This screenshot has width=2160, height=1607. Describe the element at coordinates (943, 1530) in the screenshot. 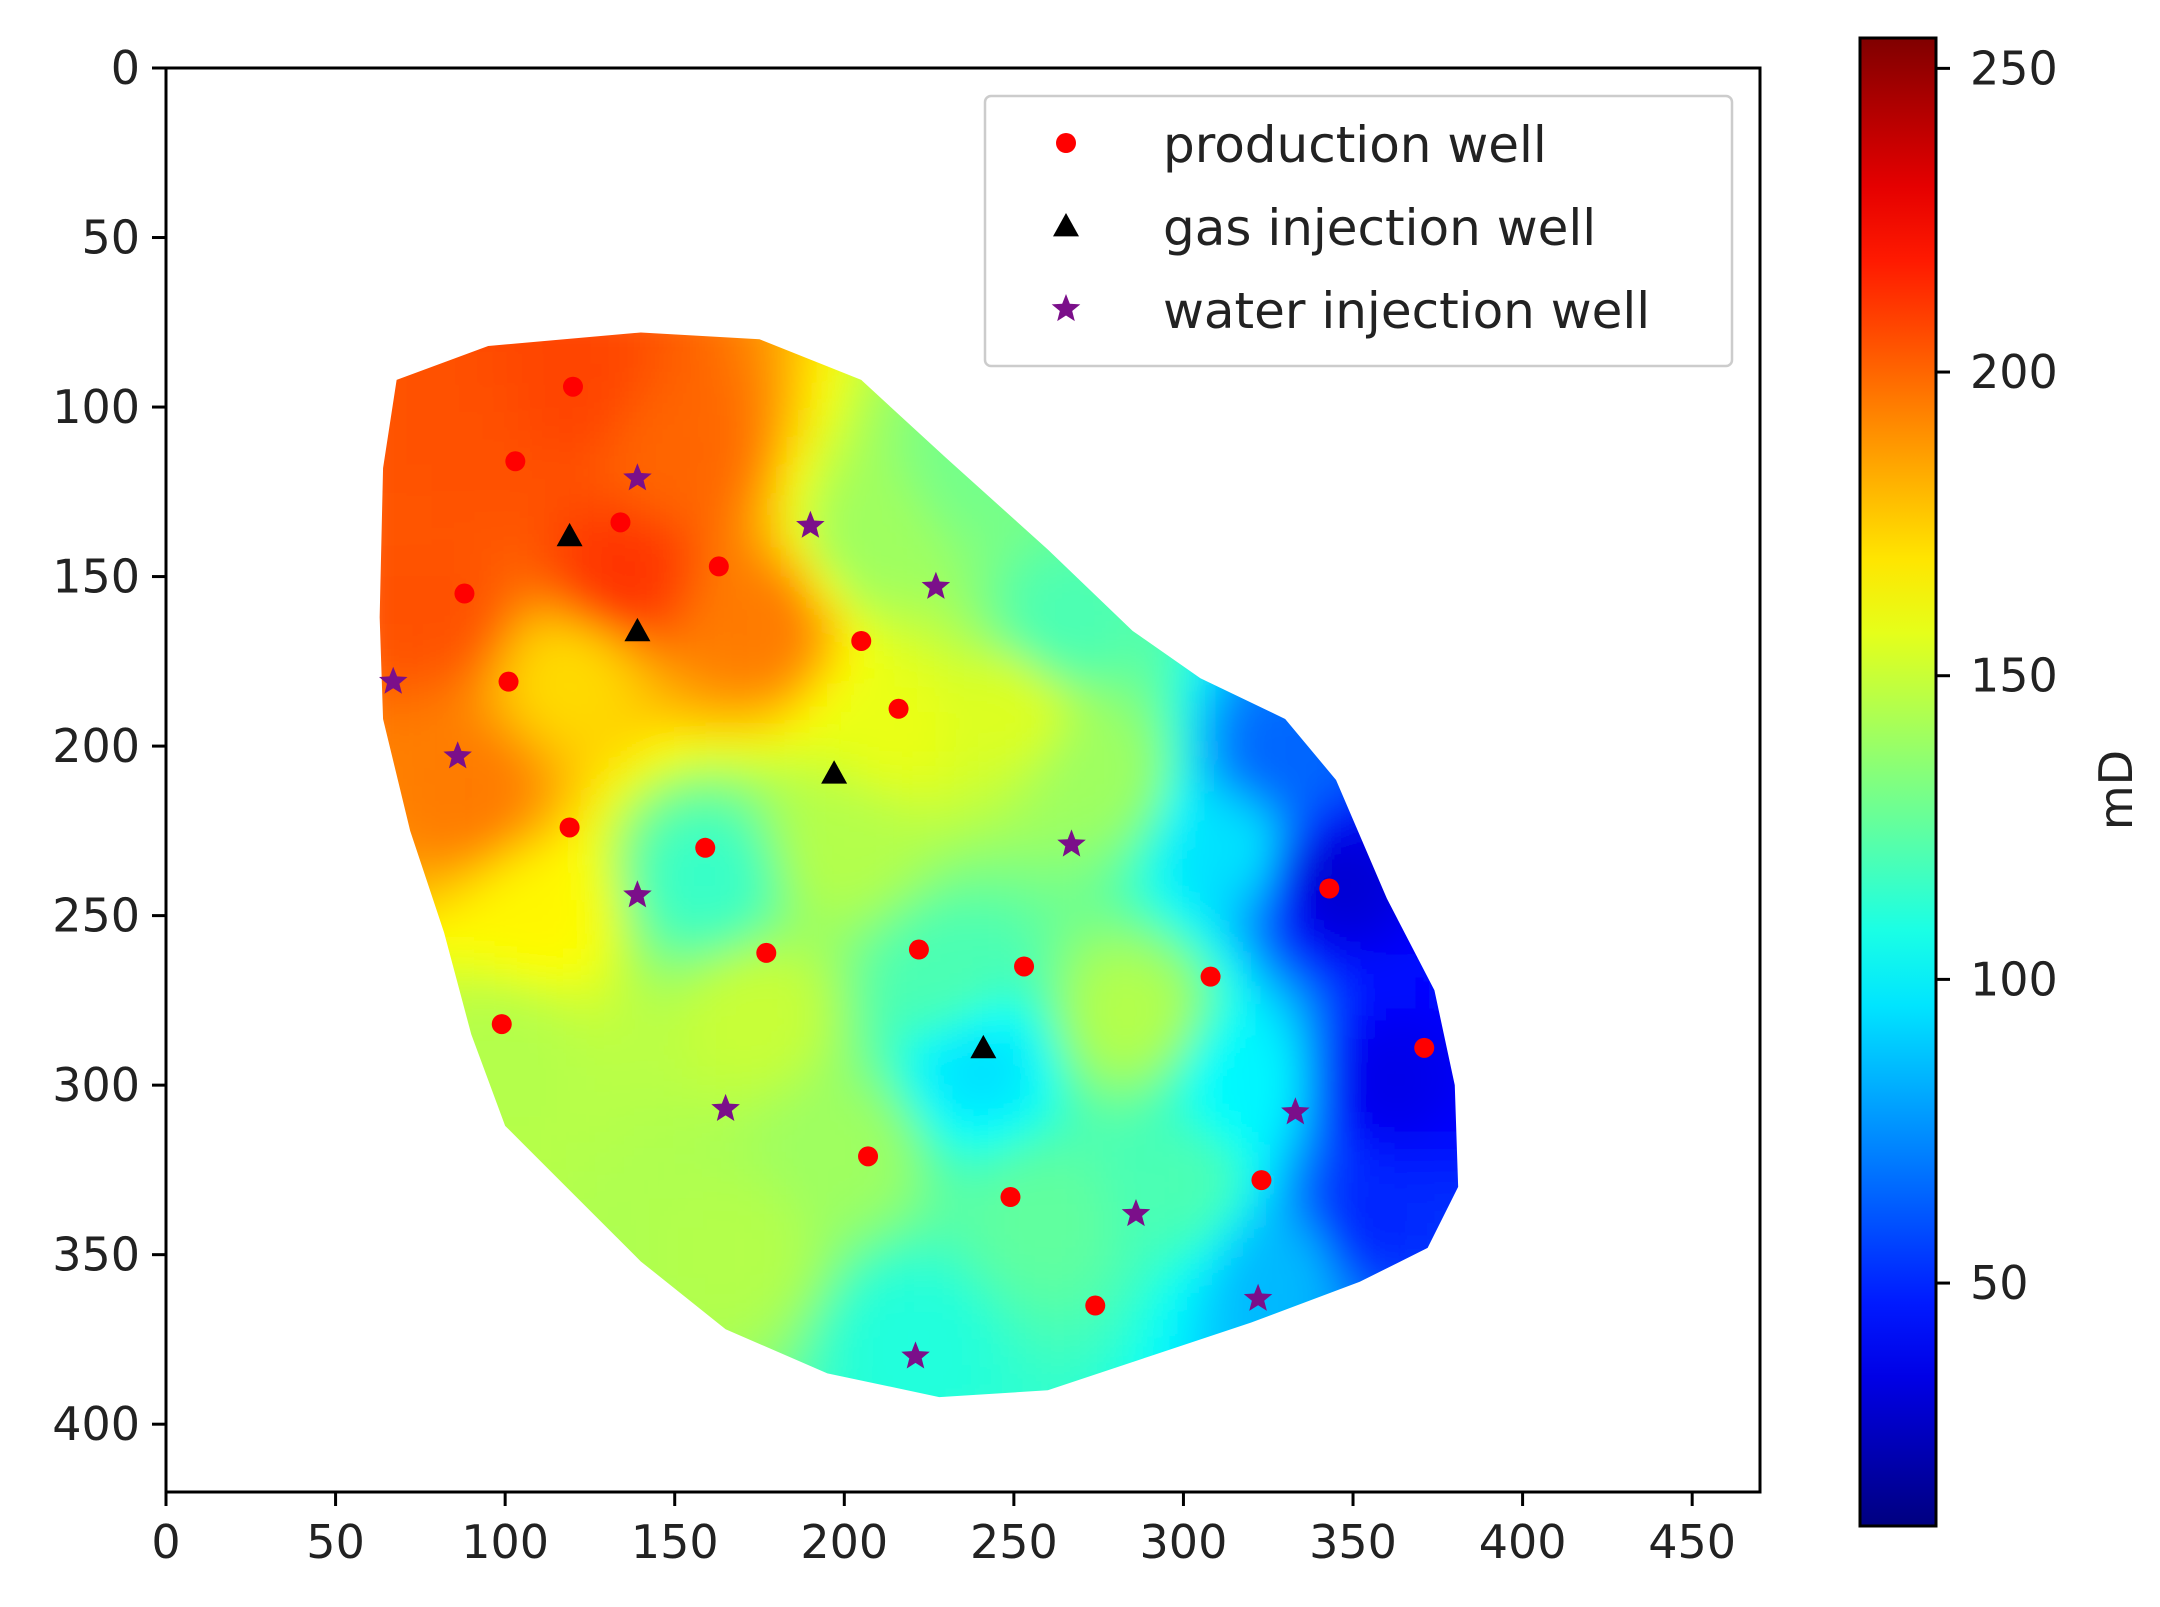

I see `x-axis: 0 50 100 150 200 250 300 350 400 450` at that location.